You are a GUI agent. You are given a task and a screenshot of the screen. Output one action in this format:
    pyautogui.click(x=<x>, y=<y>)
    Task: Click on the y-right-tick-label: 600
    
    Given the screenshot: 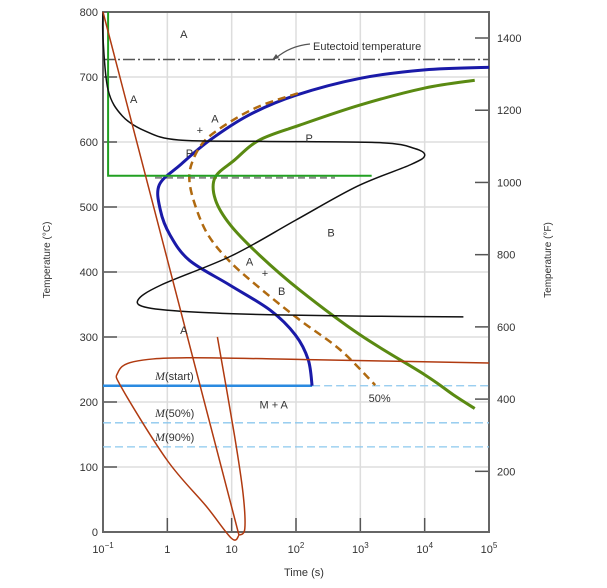 What is the action you would take?
    pyautogui.click(x=506, y=328)
    